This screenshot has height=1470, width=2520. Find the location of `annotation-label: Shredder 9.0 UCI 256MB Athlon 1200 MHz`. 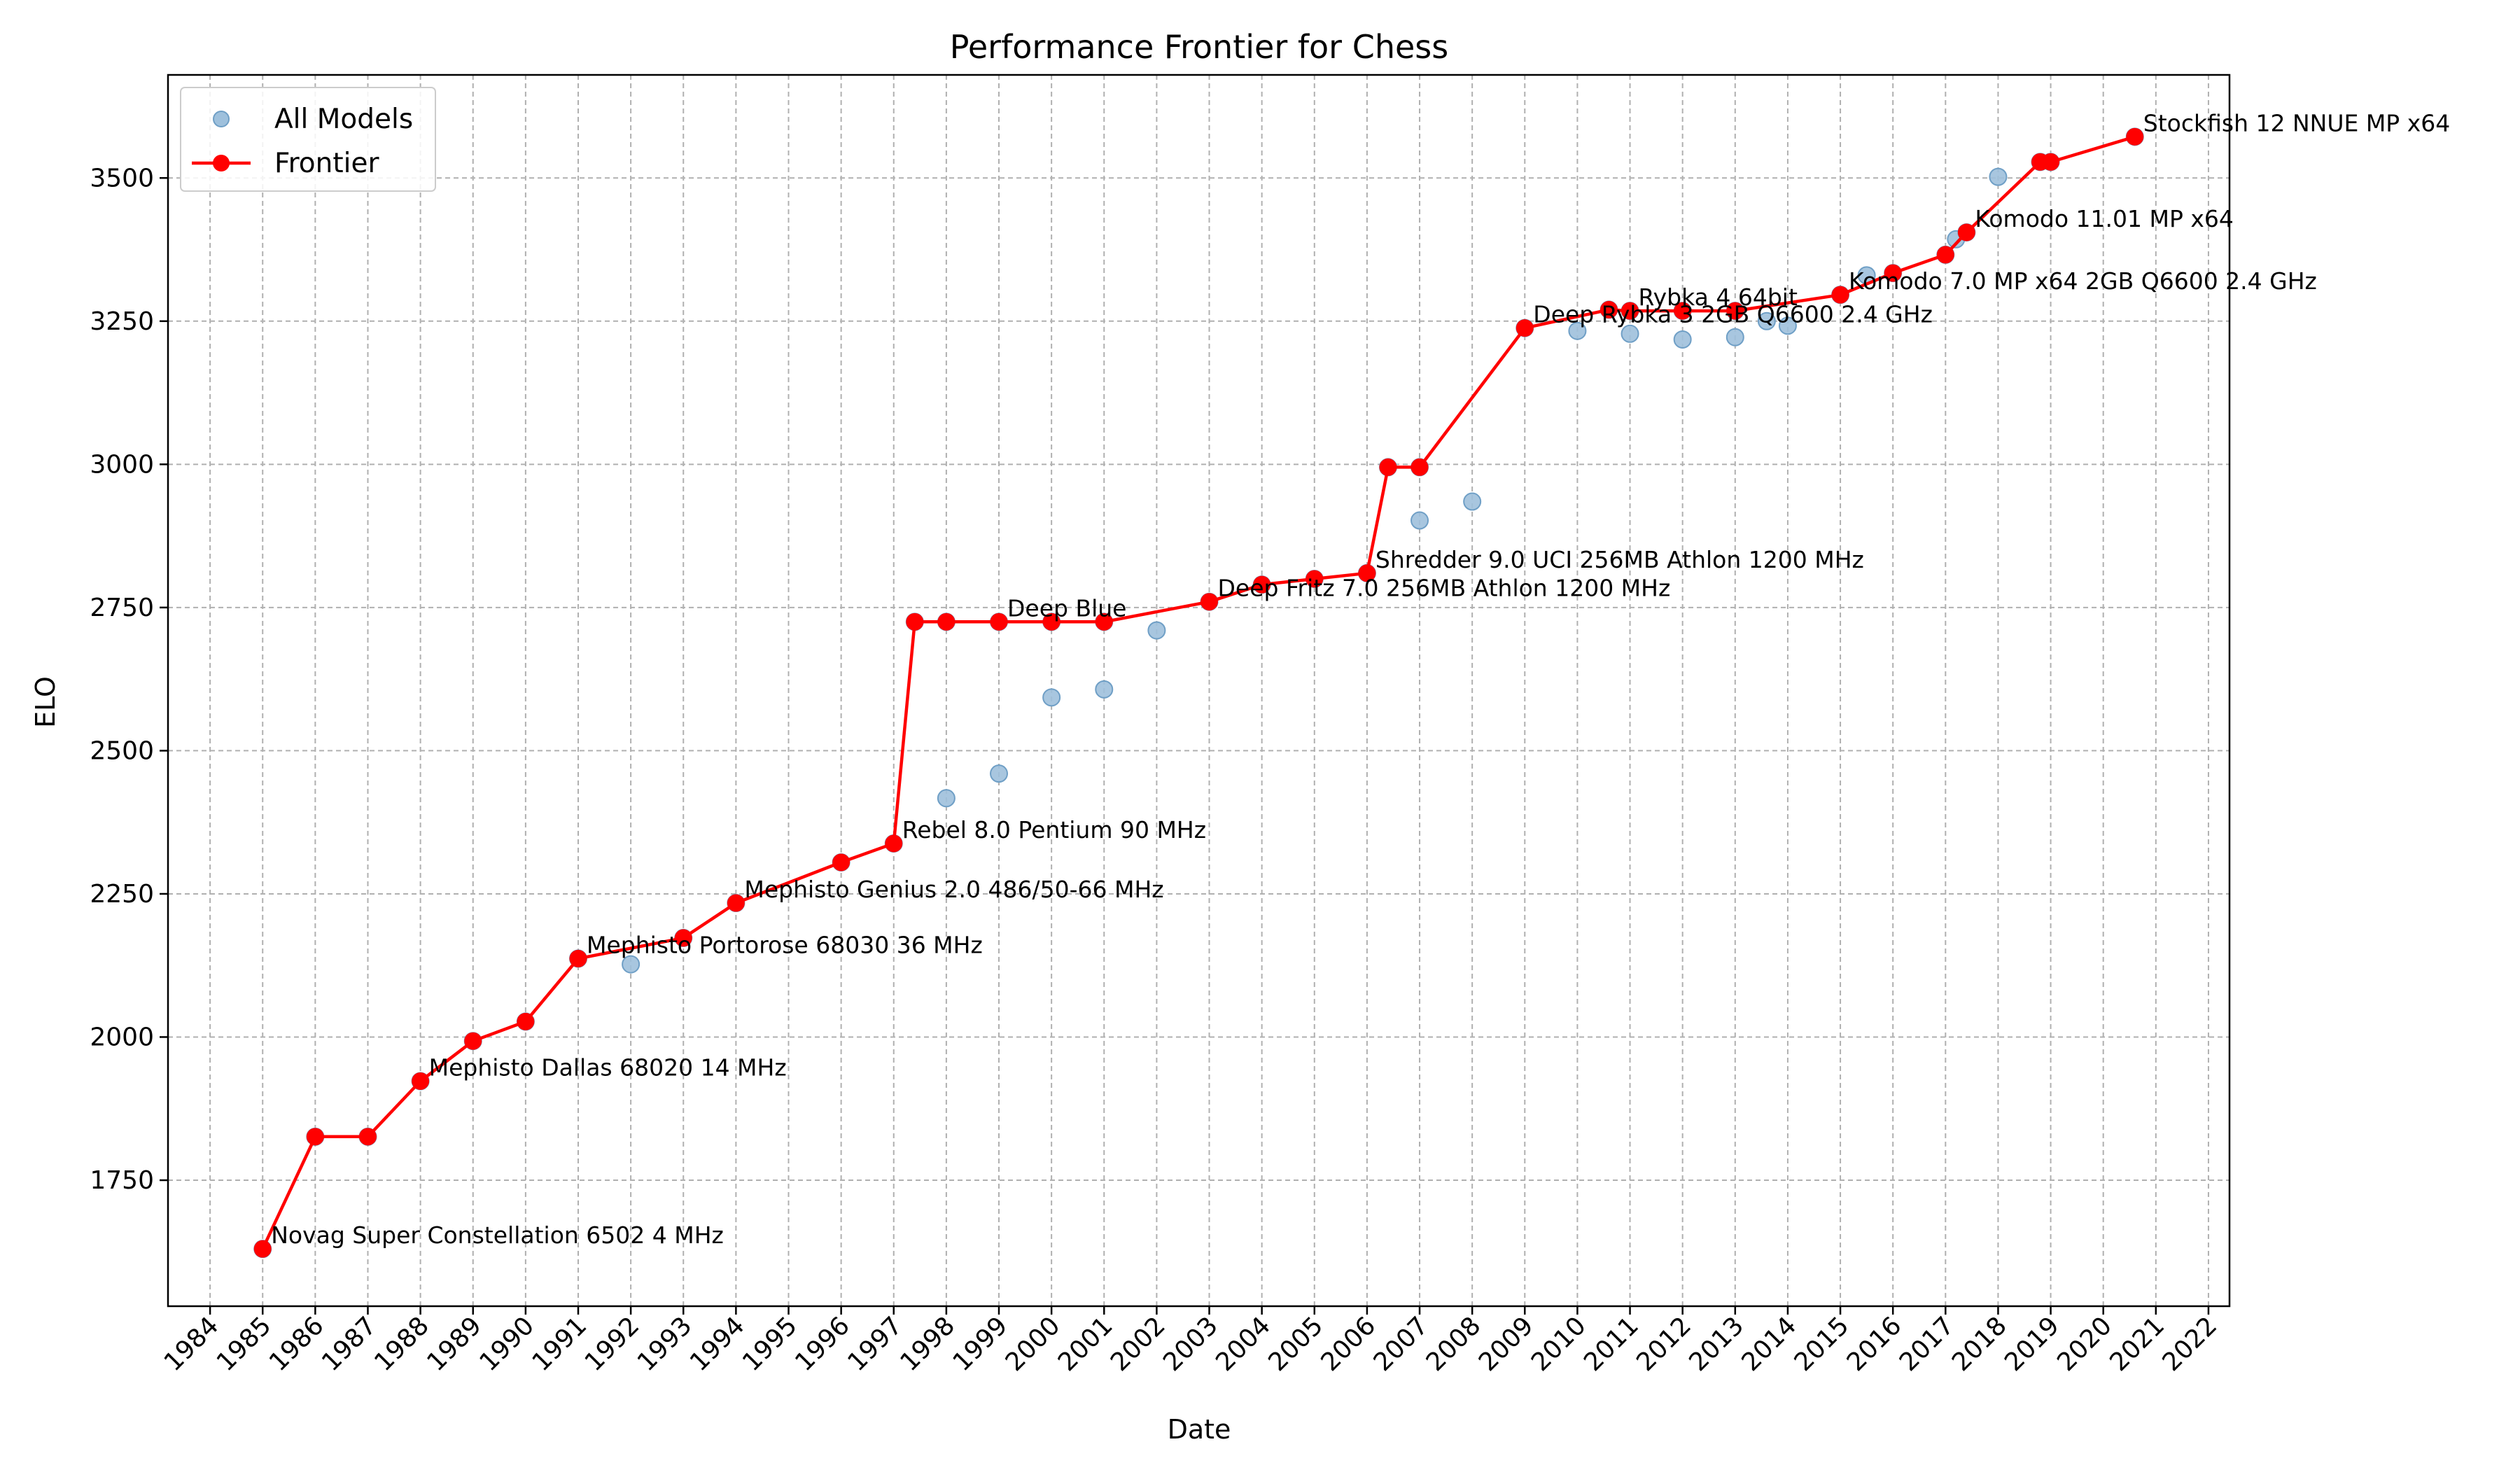

annotation-label: Shredder 9.0 UCI 256MB Athlon 1200 MHz is located at coordinates (1620, 559).